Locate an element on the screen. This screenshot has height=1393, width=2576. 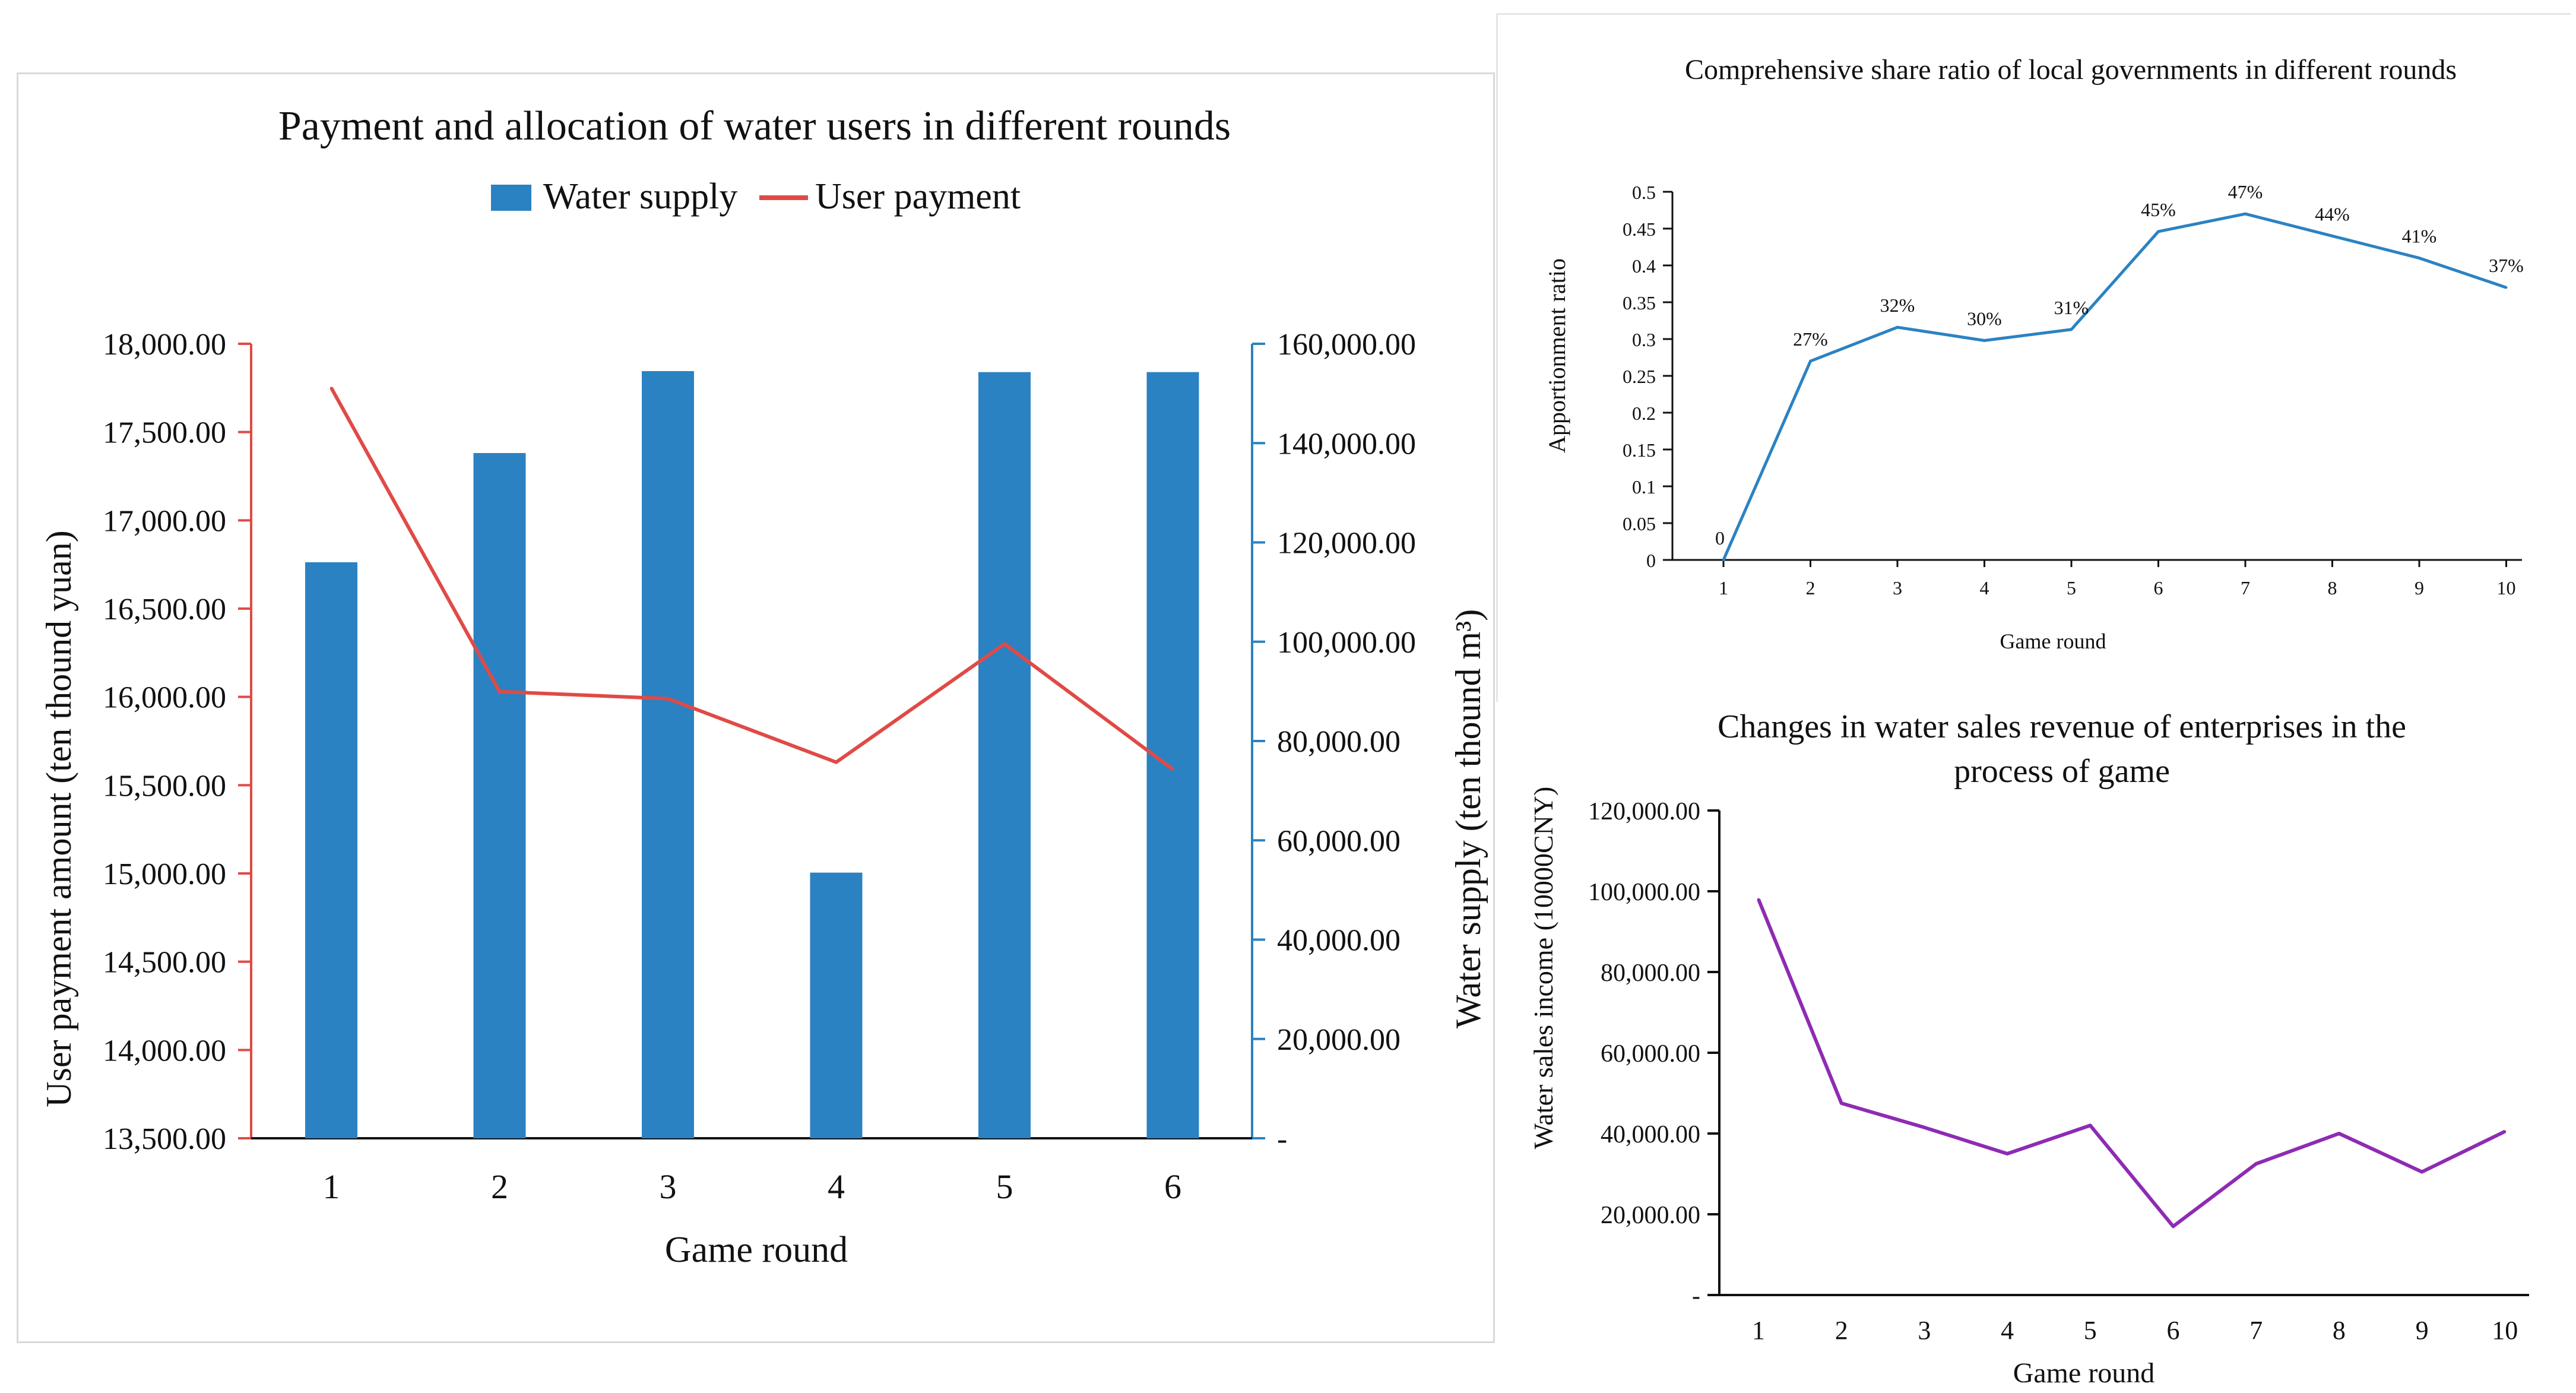
y-tick-label: 0.5 is located at coordinates (1644, 192).